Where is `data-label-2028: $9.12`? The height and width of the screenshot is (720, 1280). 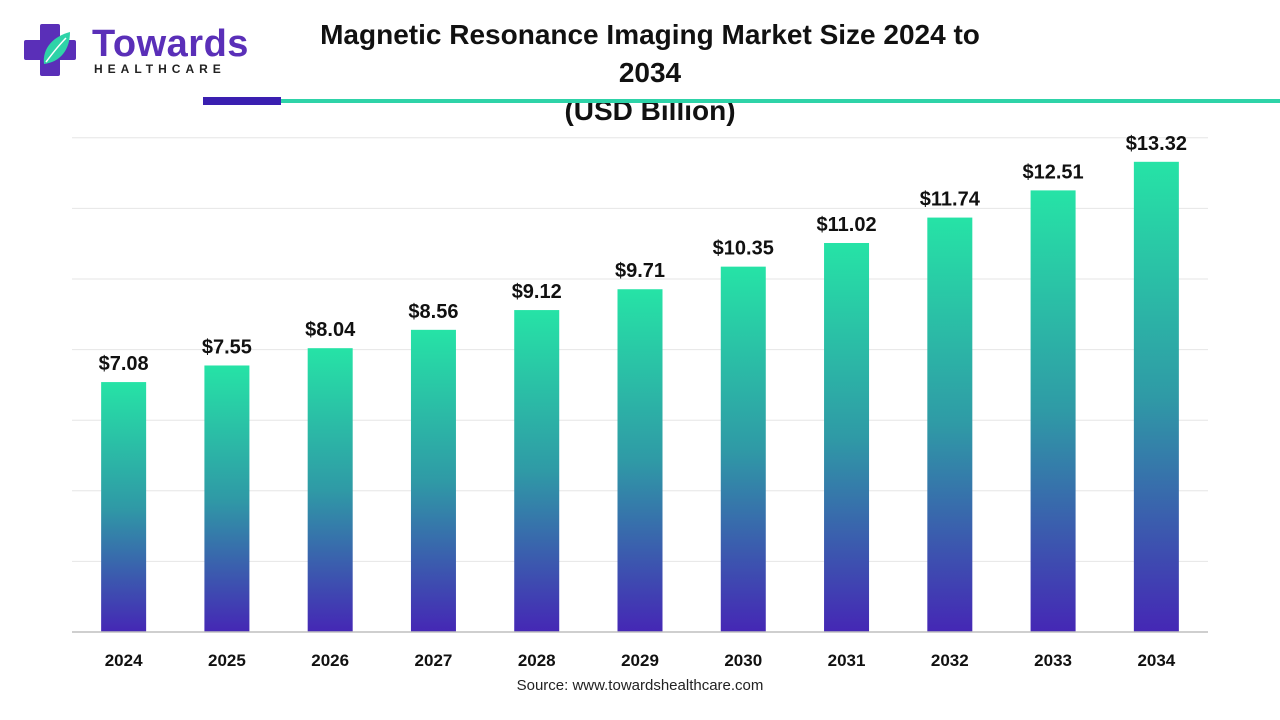
data-label-2028: $9.12 is located at coordinates (537, 292).